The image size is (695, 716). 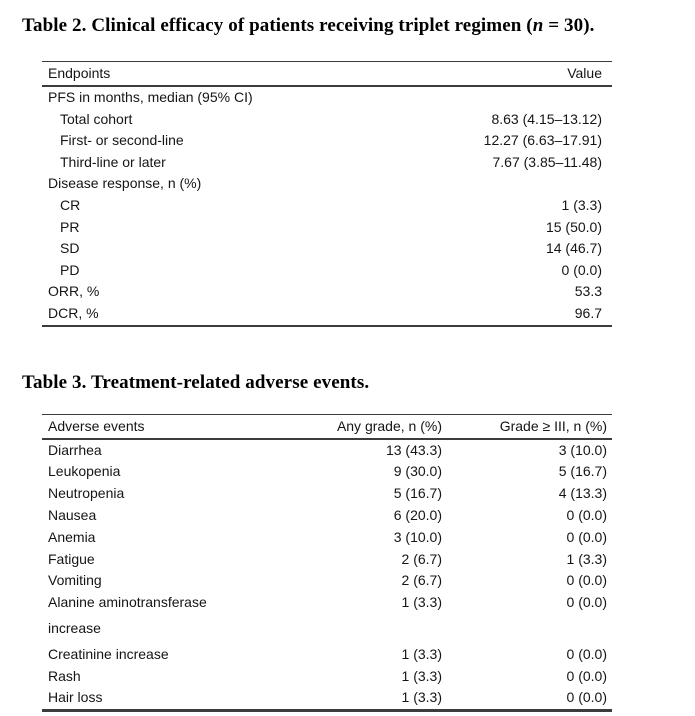 What do you see at coordinates (582, 471) in the screenshot?
I see `grade3-cell: 5 (16.7)` at bounding box center [582, 471].